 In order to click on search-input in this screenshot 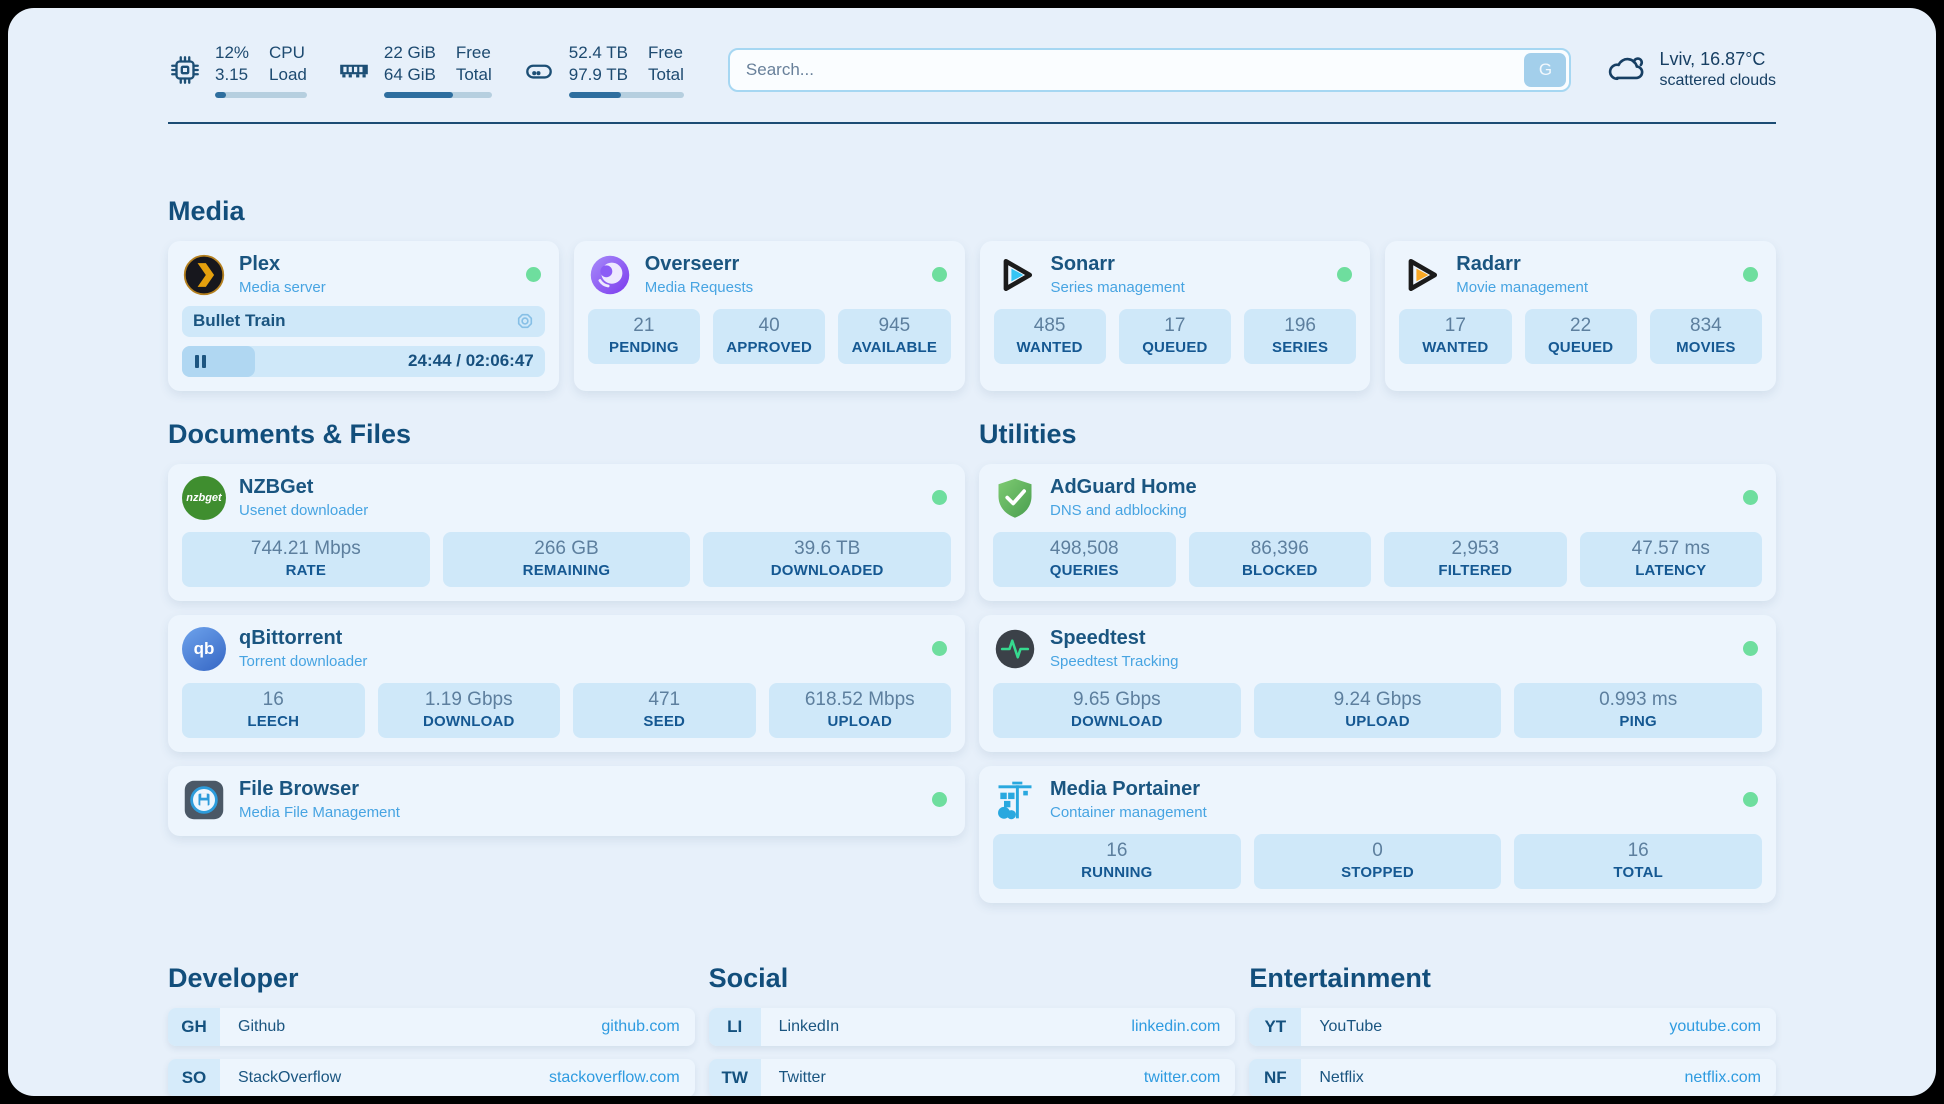, I will do `click(1149, 69)`.